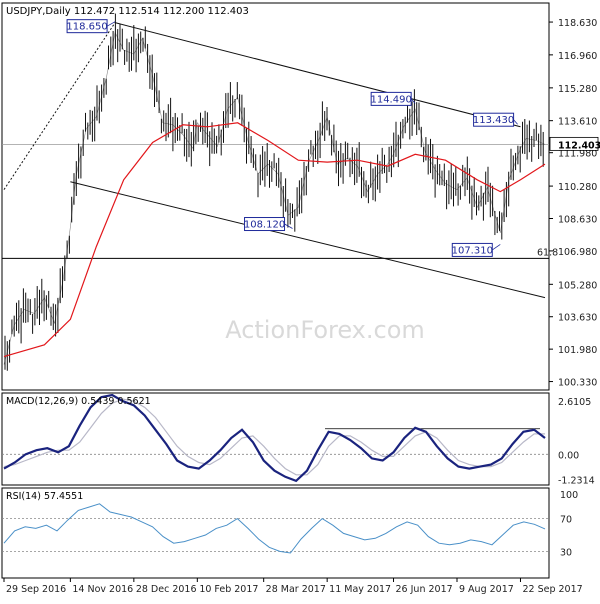 Image resolution: width=600 pixels, height=604 pixels. I want to click on price-tick-label: 113.610, so click(577, 122).